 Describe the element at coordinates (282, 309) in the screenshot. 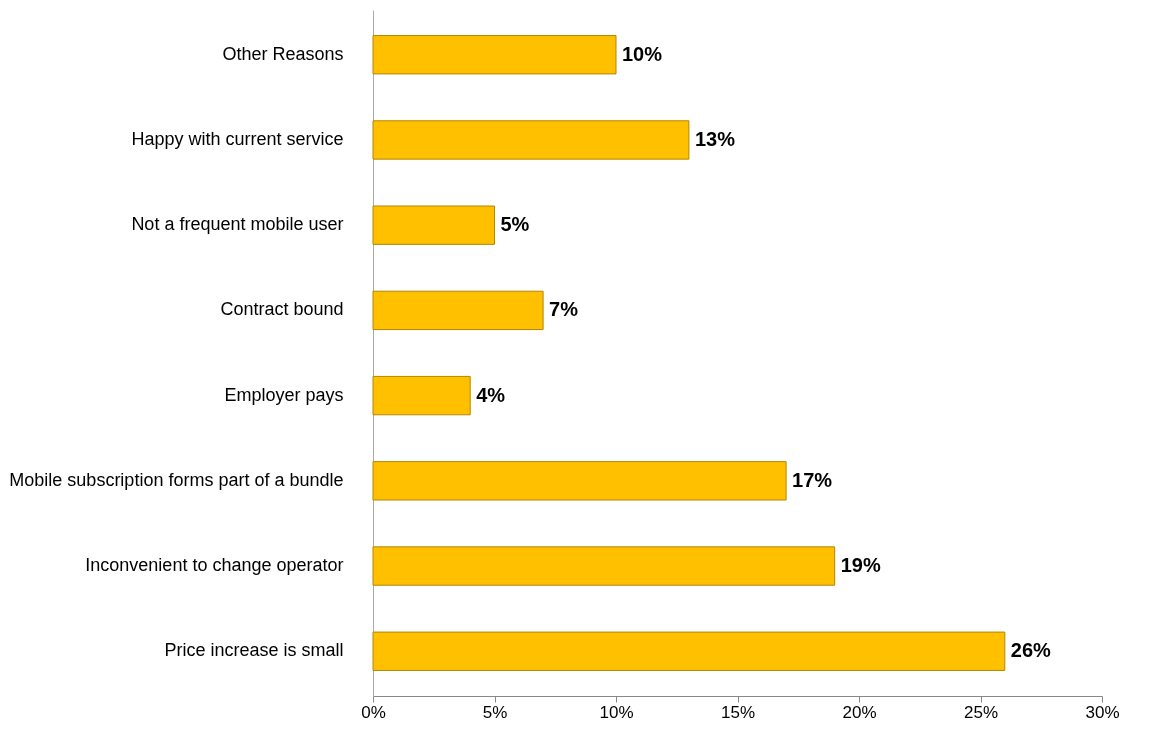

I see `y-tick-label: Contract bound` at that location.